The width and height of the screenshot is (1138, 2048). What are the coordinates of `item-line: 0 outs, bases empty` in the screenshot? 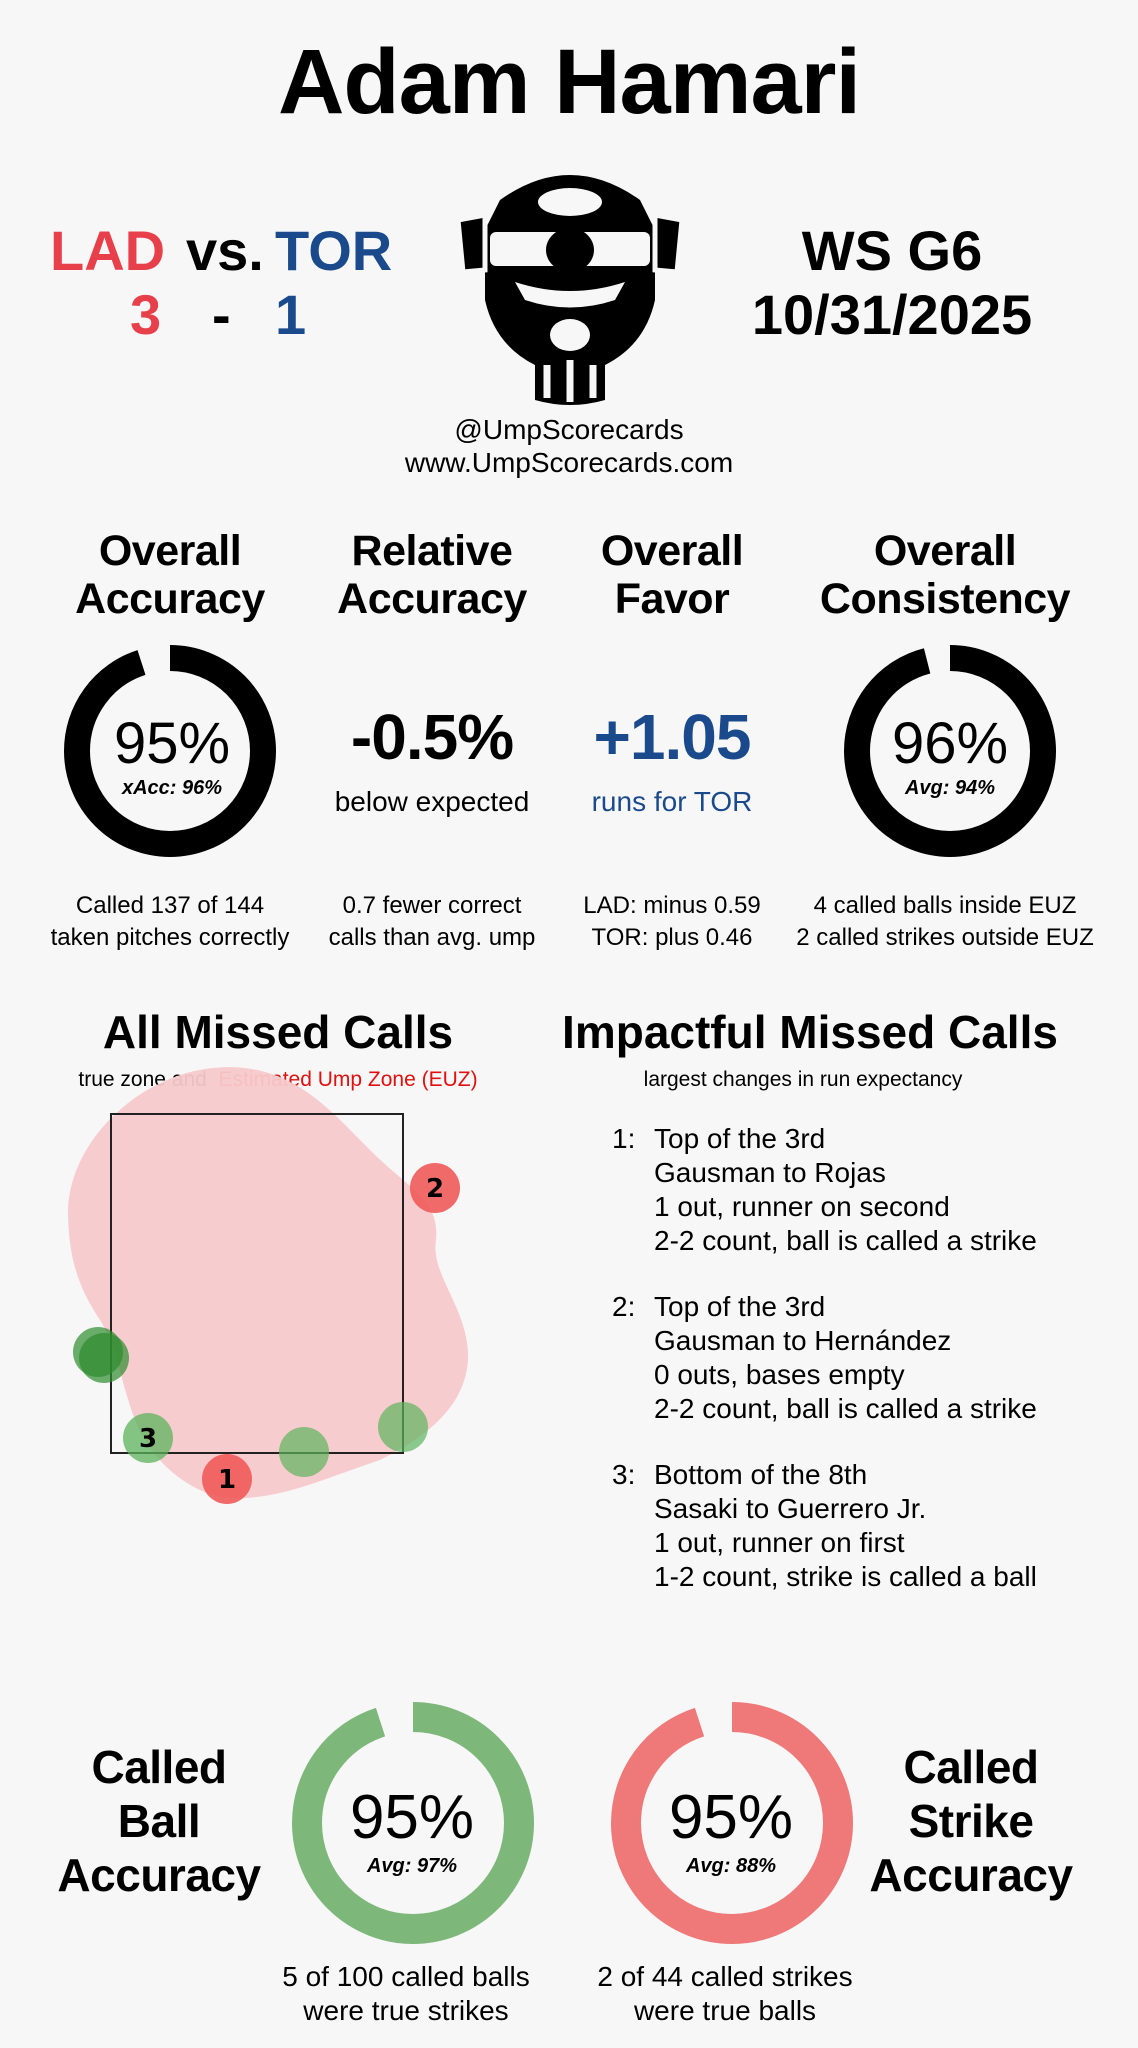 It's located at (779, 1374).